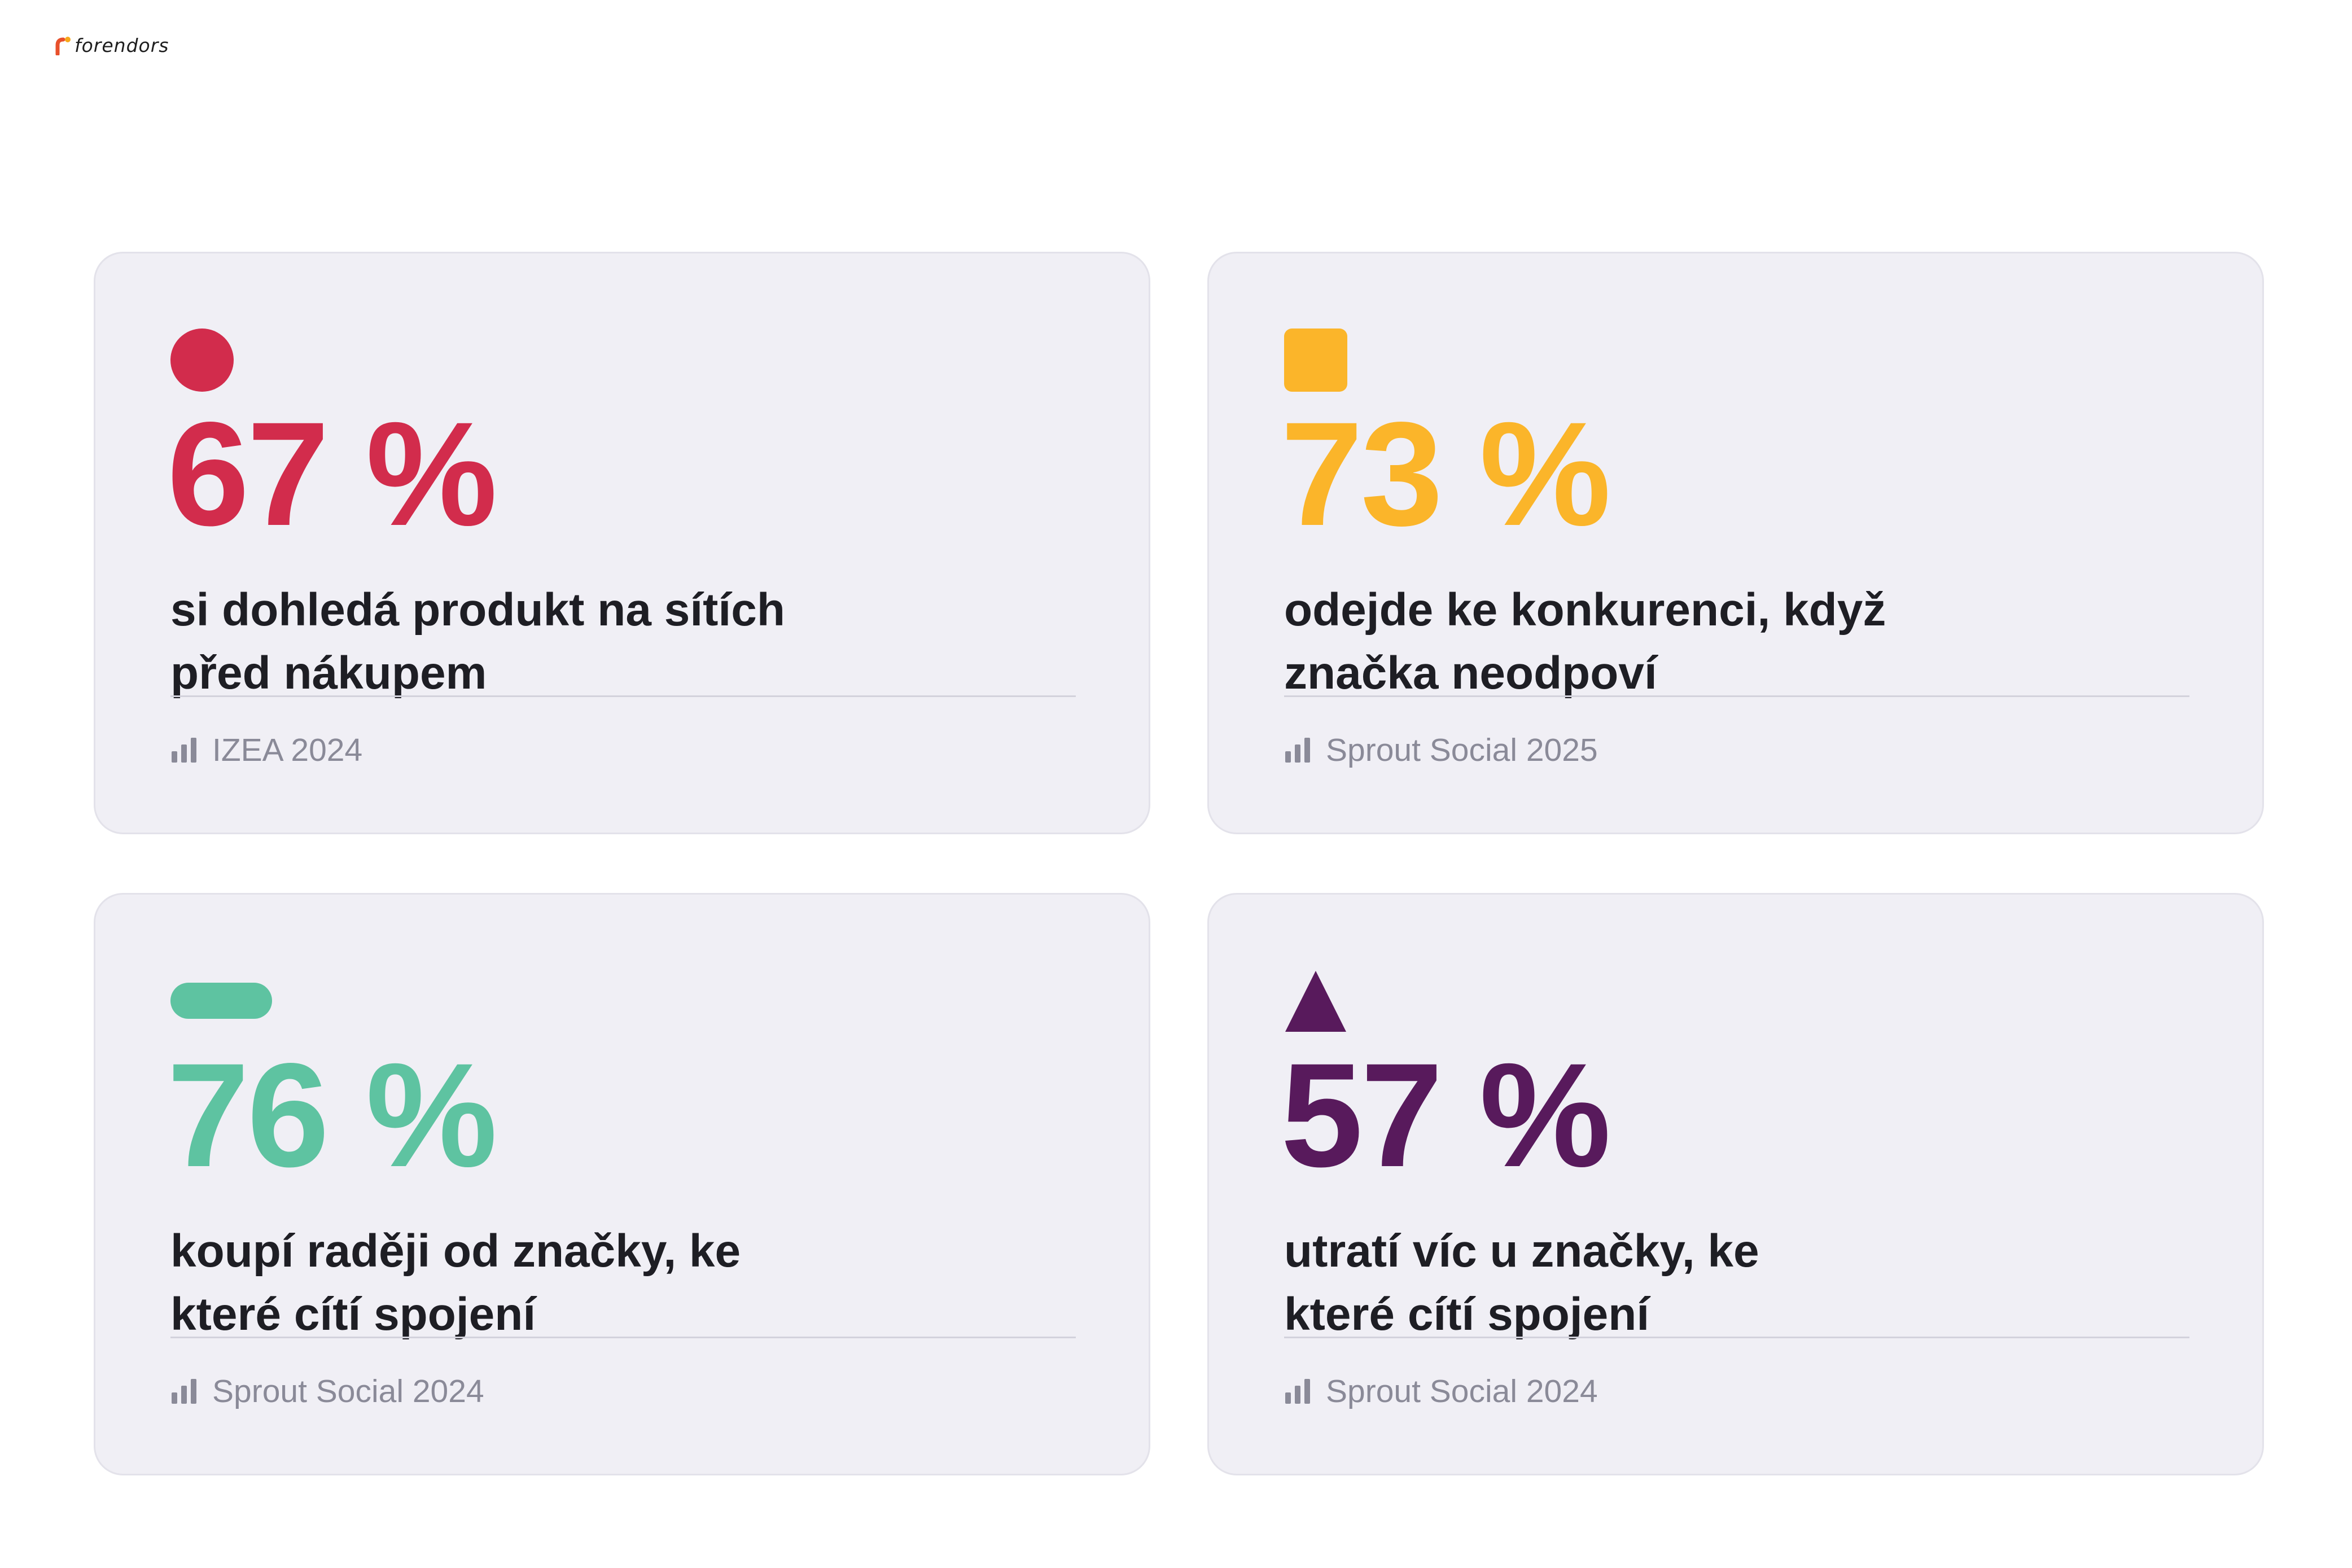 The image size is (2352, 1568). I want to click on stat-description-line: značka neodpoví, so click(1470, 673).